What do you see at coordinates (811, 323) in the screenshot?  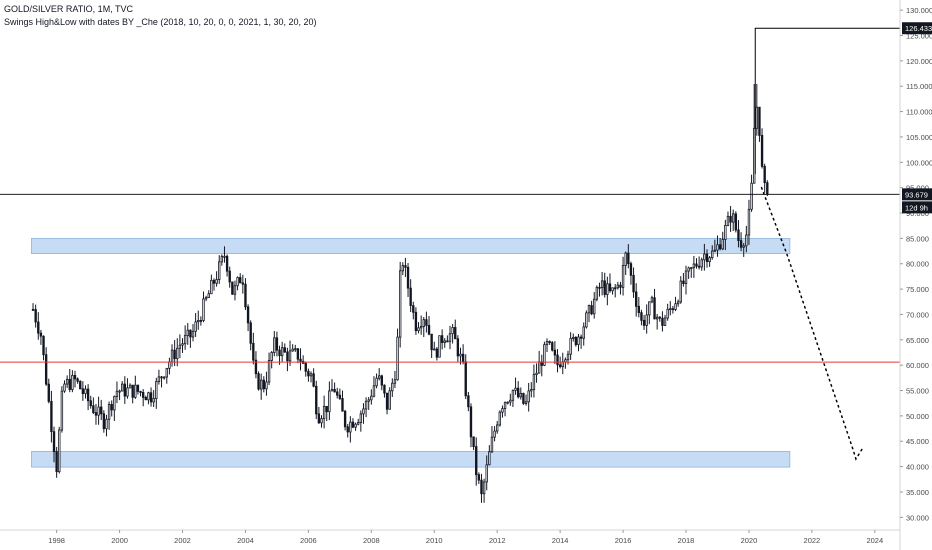 I see `projection-path` at bounding box center [811, 323].